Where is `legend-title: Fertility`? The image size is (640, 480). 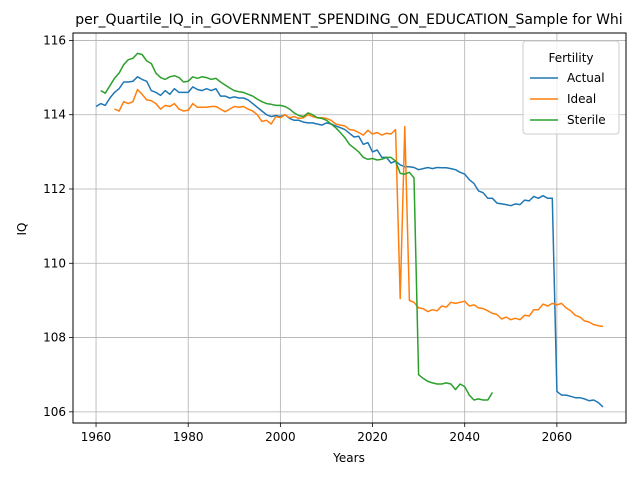
legend-title: Fertility is located at coordinates (570, 58).